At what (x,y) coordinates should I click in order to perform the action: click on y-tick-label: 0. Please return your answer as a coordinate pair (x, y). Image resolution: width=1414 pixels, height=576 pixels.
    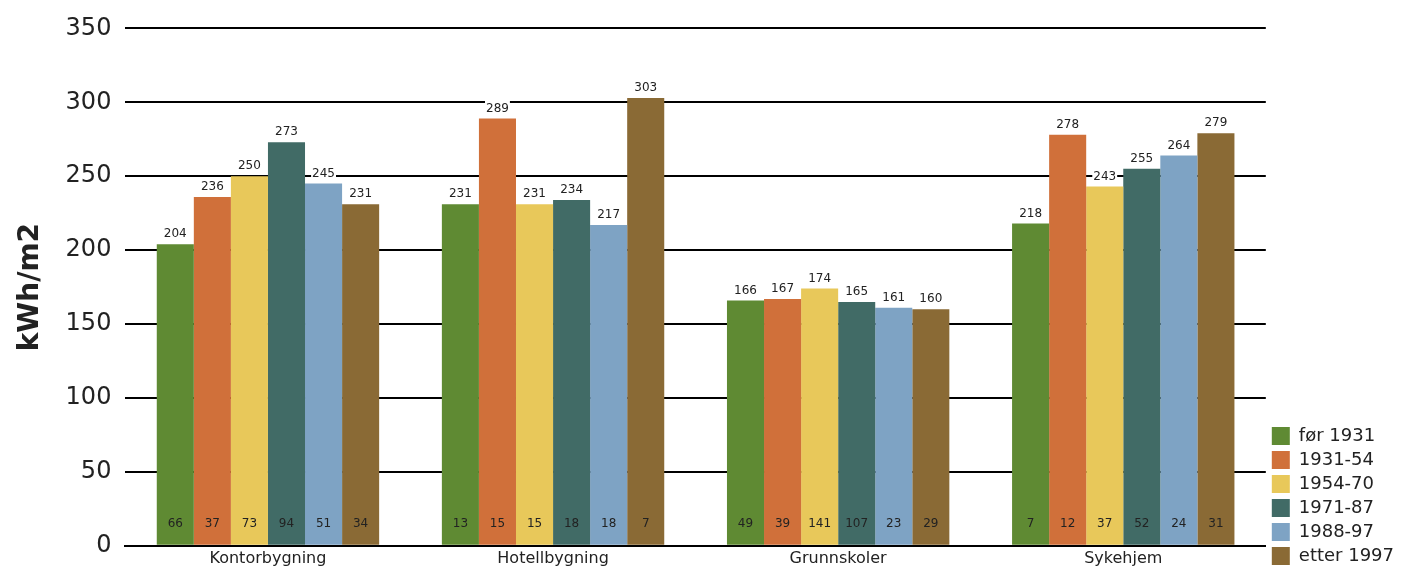
    Looking at the image, I should click on (104, 544).